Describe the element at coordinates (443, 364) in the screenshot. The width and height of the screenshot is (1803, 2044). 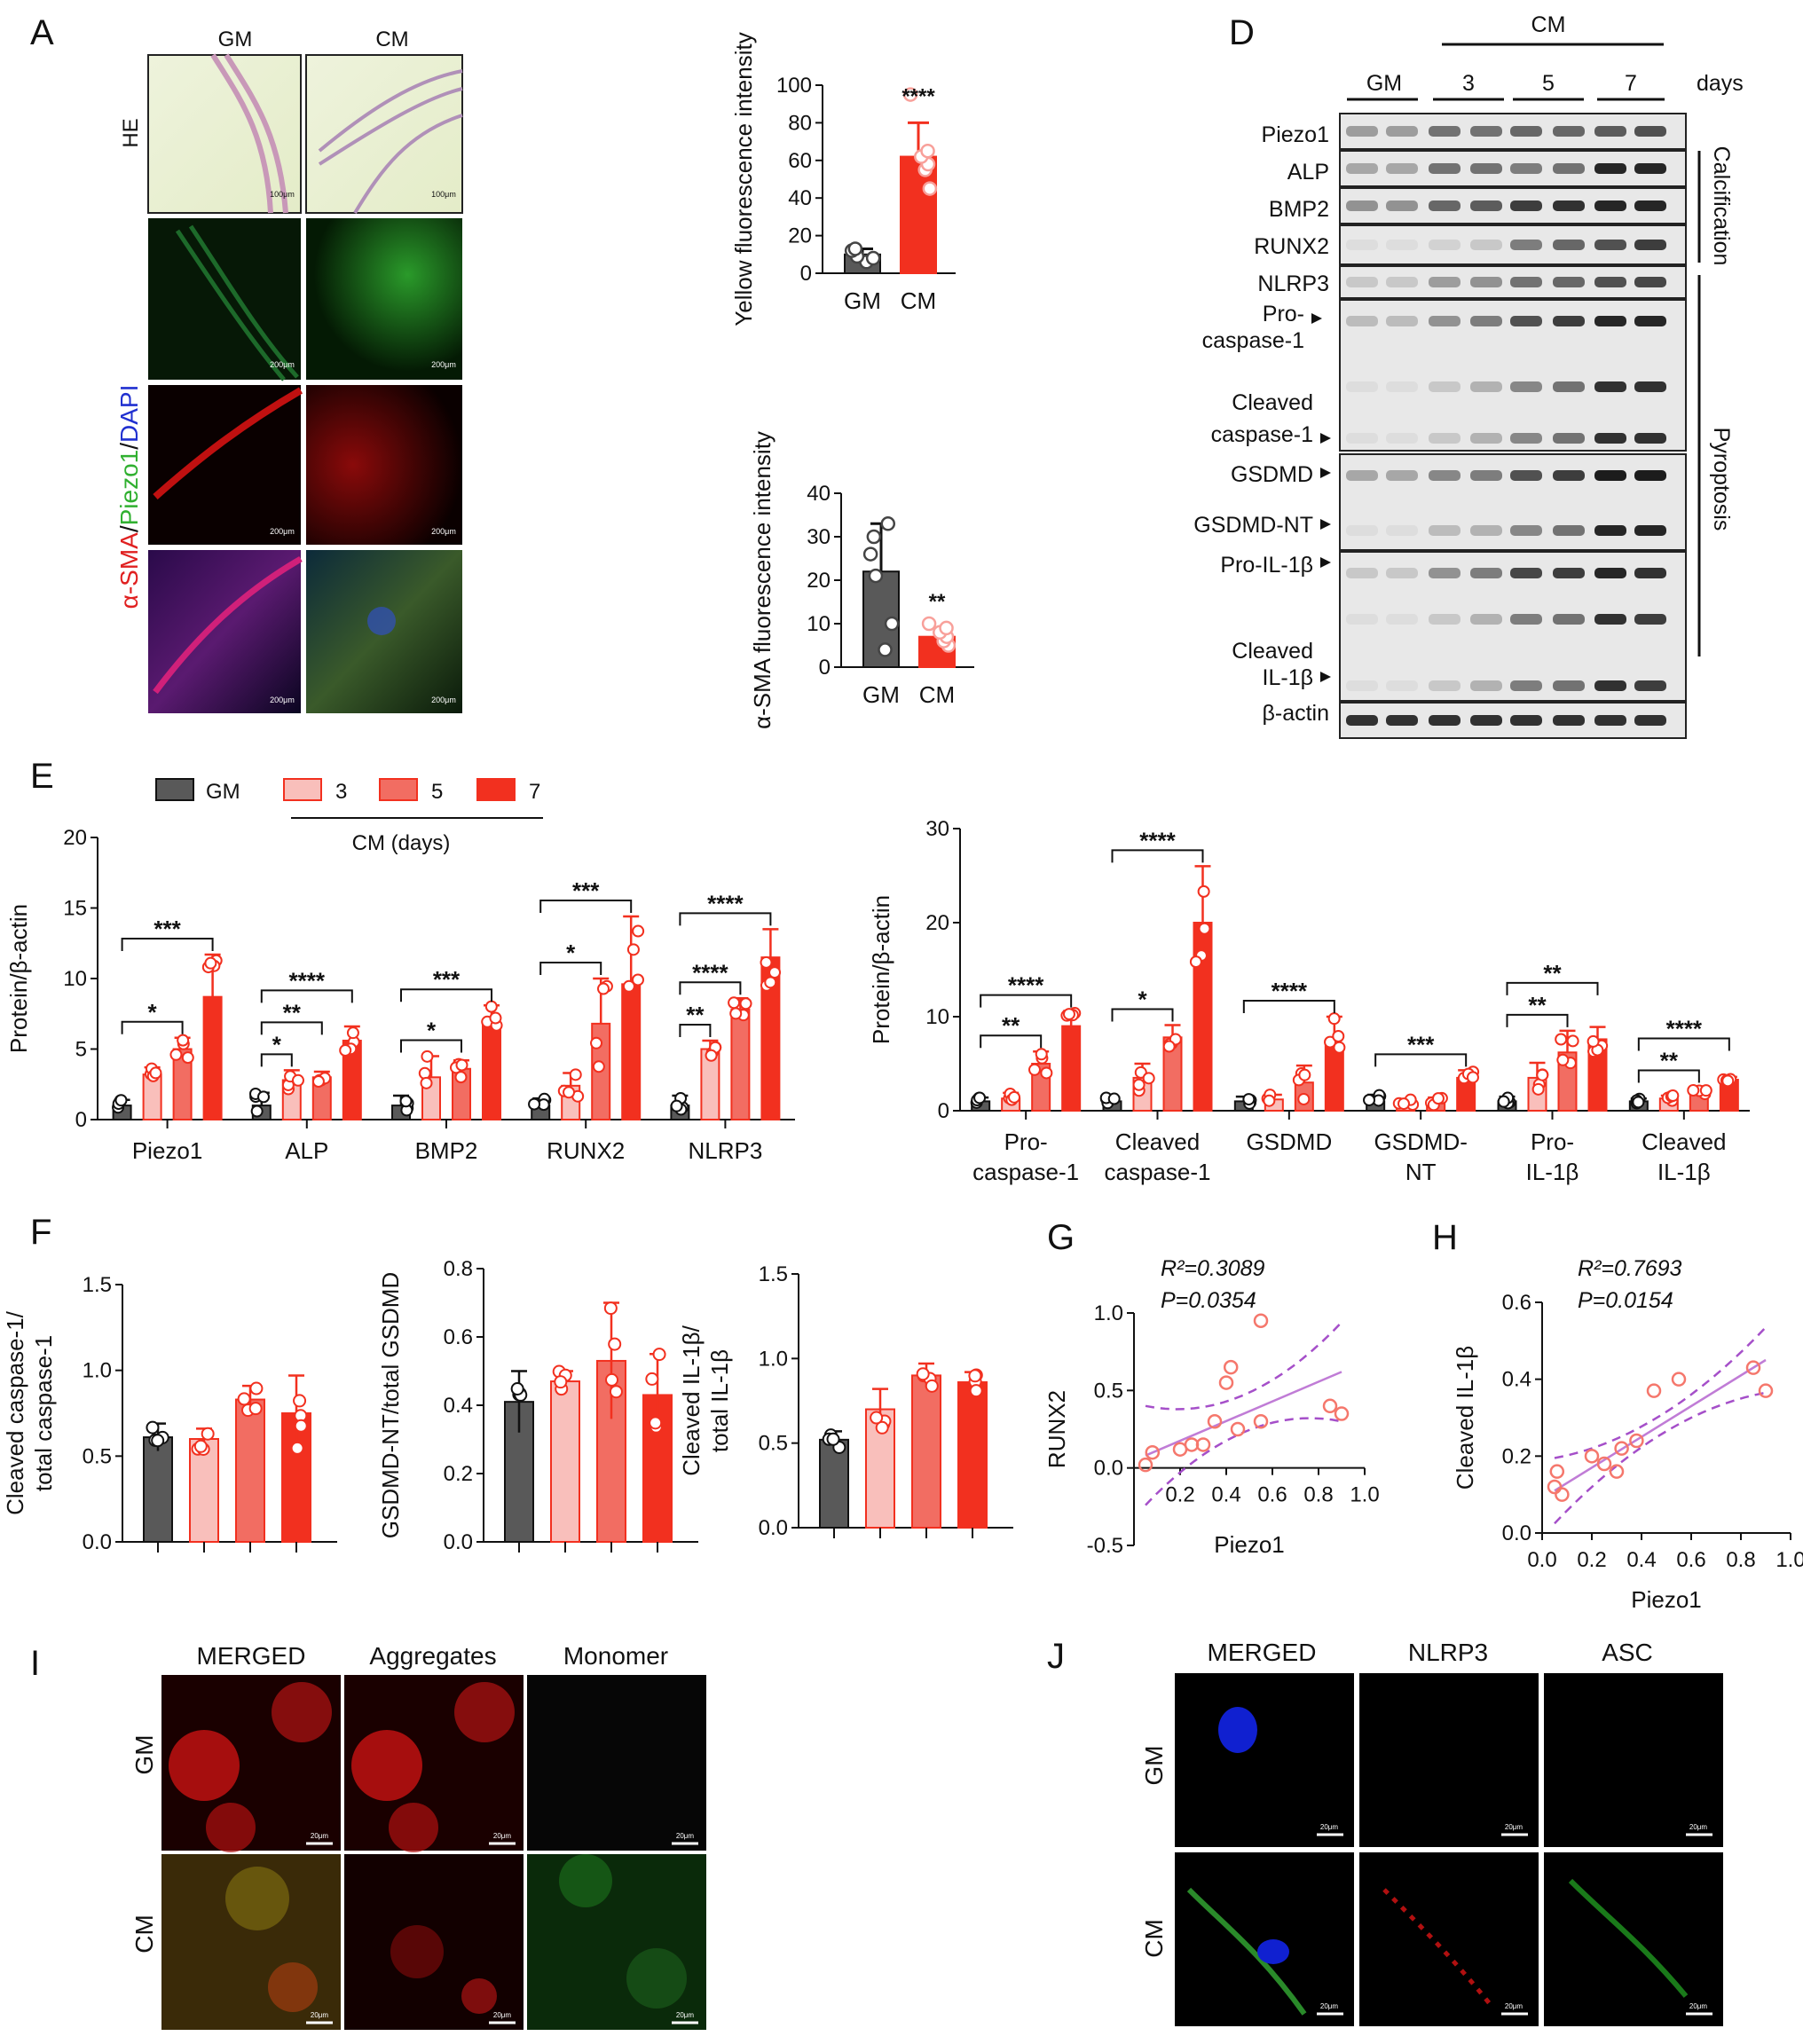
I see `scale-text-4: 200μm` at that location.